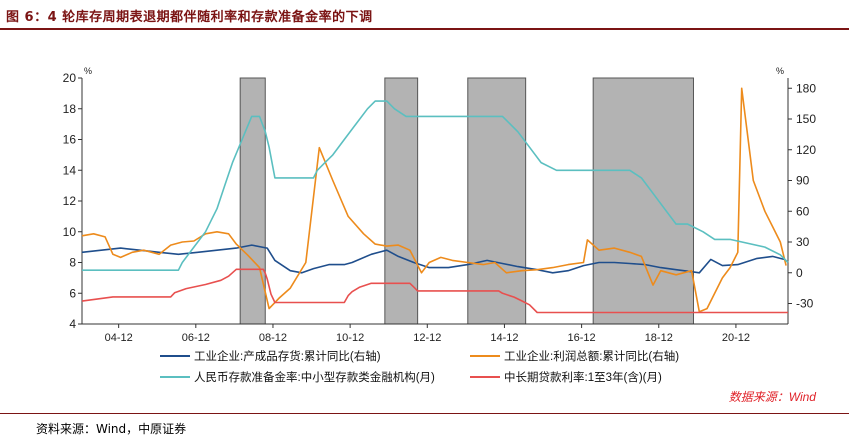 The height and width of the screenshot is (445, 849). What do you see at coordinates (314, 377) in the screenshot?
I see `legend-label: 人民币存款准备金率:中小型存款类金融机构(月)` at bounding box center [314, 377].